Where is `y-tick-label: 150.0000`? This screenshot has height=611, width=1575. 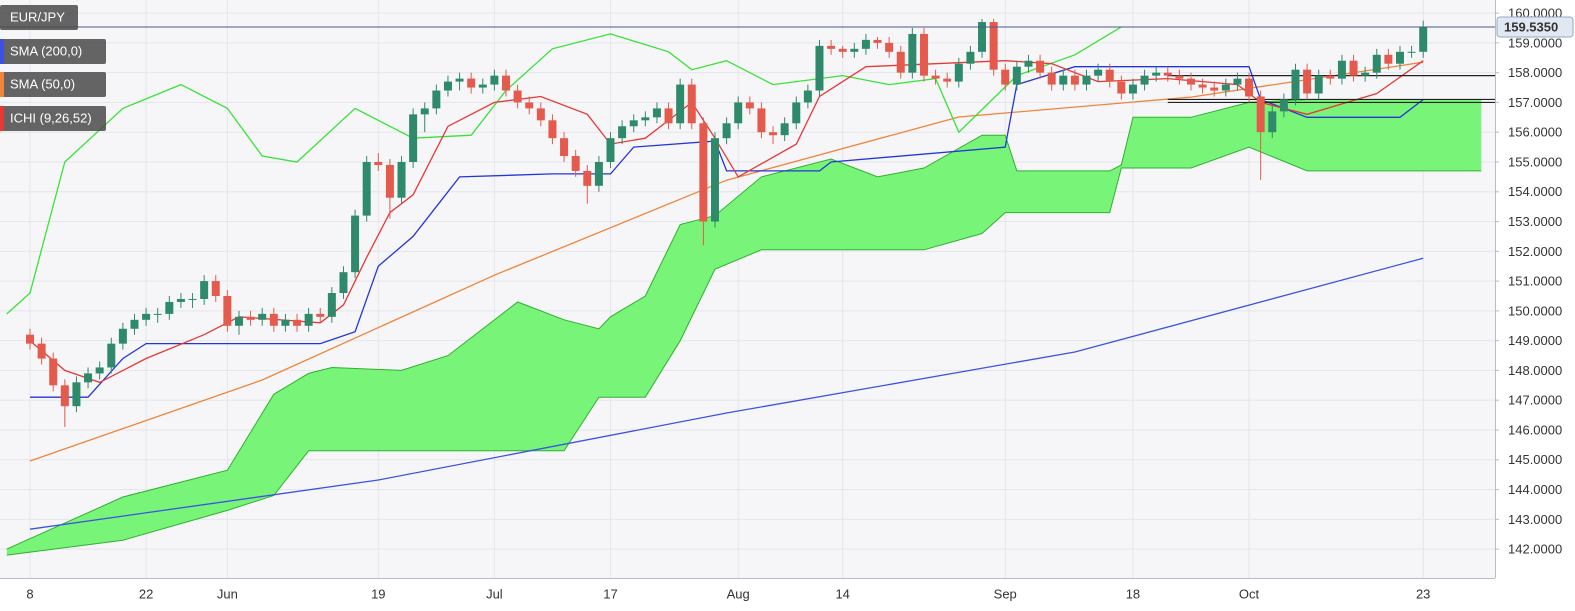 y-tick-label: 150.0000 is located at coordinates (1535, 310).